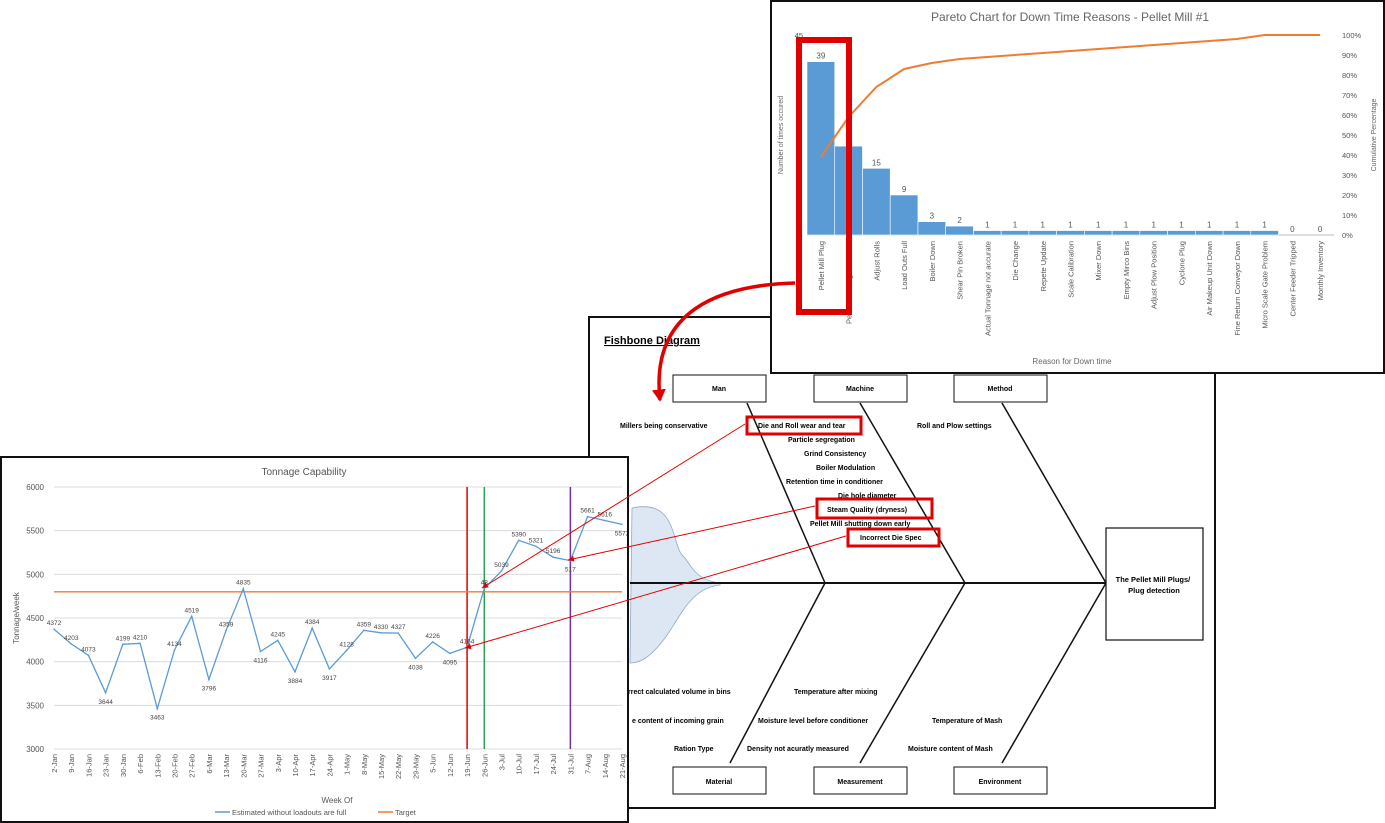 The height and width of the screenshot is (823, 1385). Describe the element at coordinates (484, 765) in the screenshot. I see `tonnage-x-tick-label: 26-Jun` at that location.